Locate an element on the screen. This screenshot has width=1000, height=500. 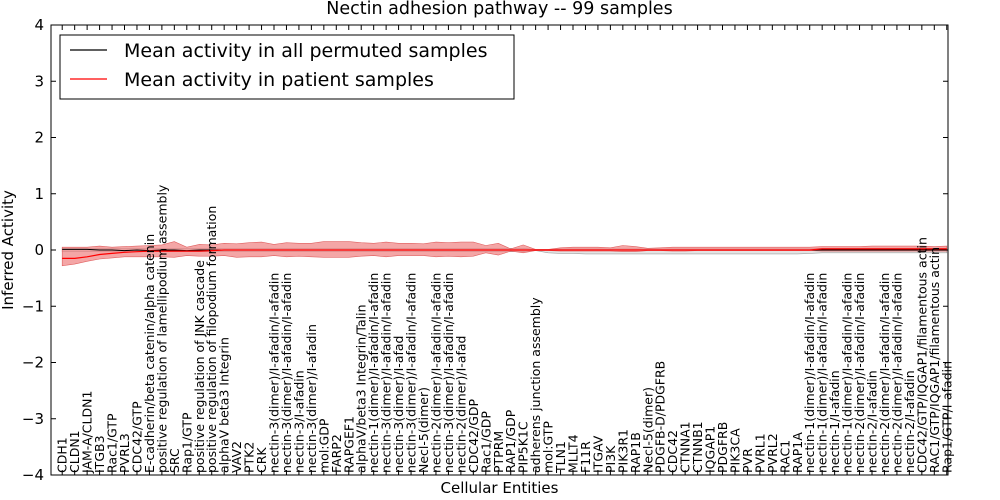
chart-title: Nectin adhesion pathway -- 99 samples is located at coordinates (499, 9).